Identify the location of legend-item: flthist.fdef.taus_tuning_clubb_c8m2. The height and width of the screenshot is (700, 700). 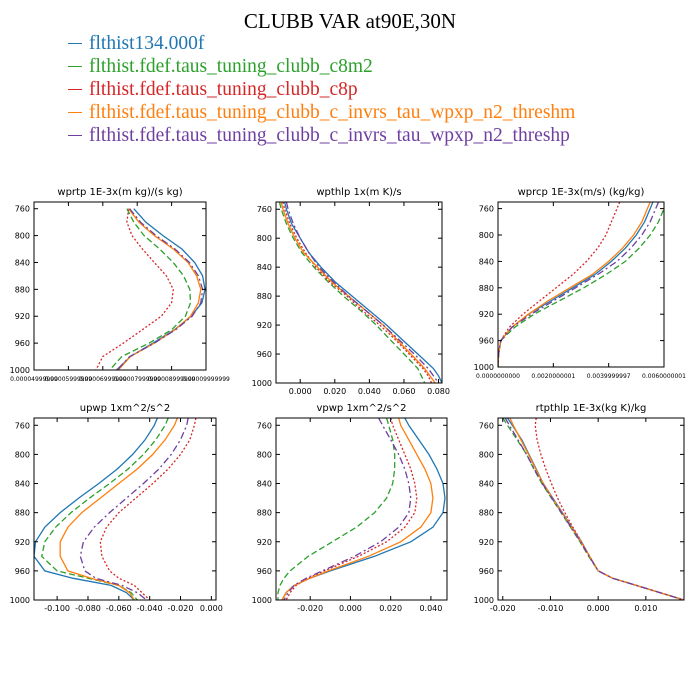
(321, 66).